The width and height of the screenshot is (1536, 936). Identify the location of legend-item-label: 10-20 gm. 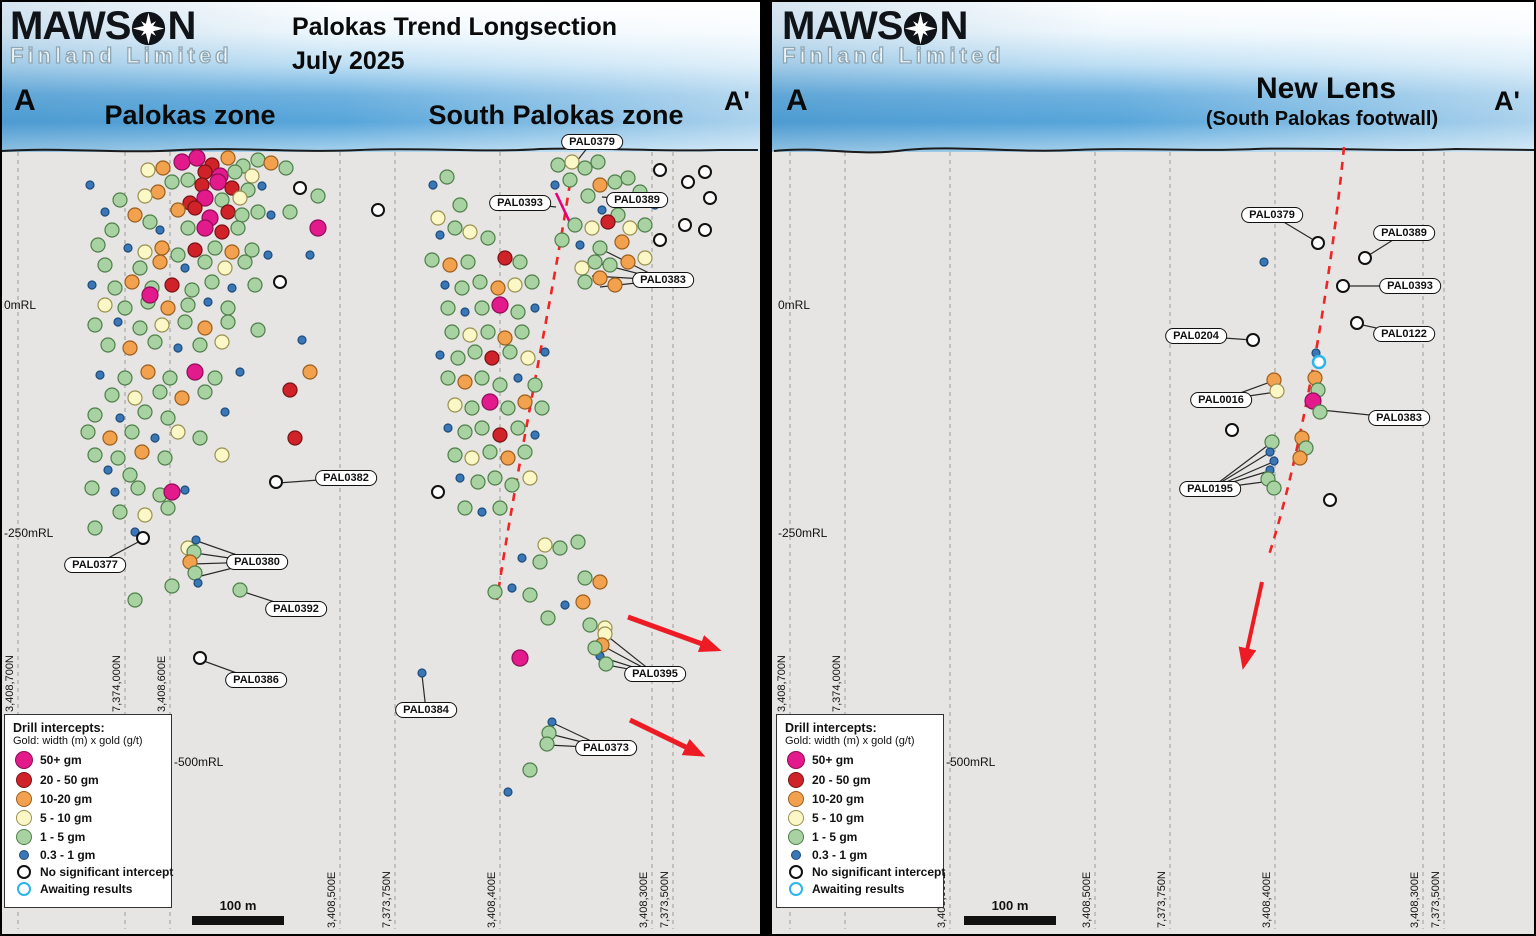
(66, 799).